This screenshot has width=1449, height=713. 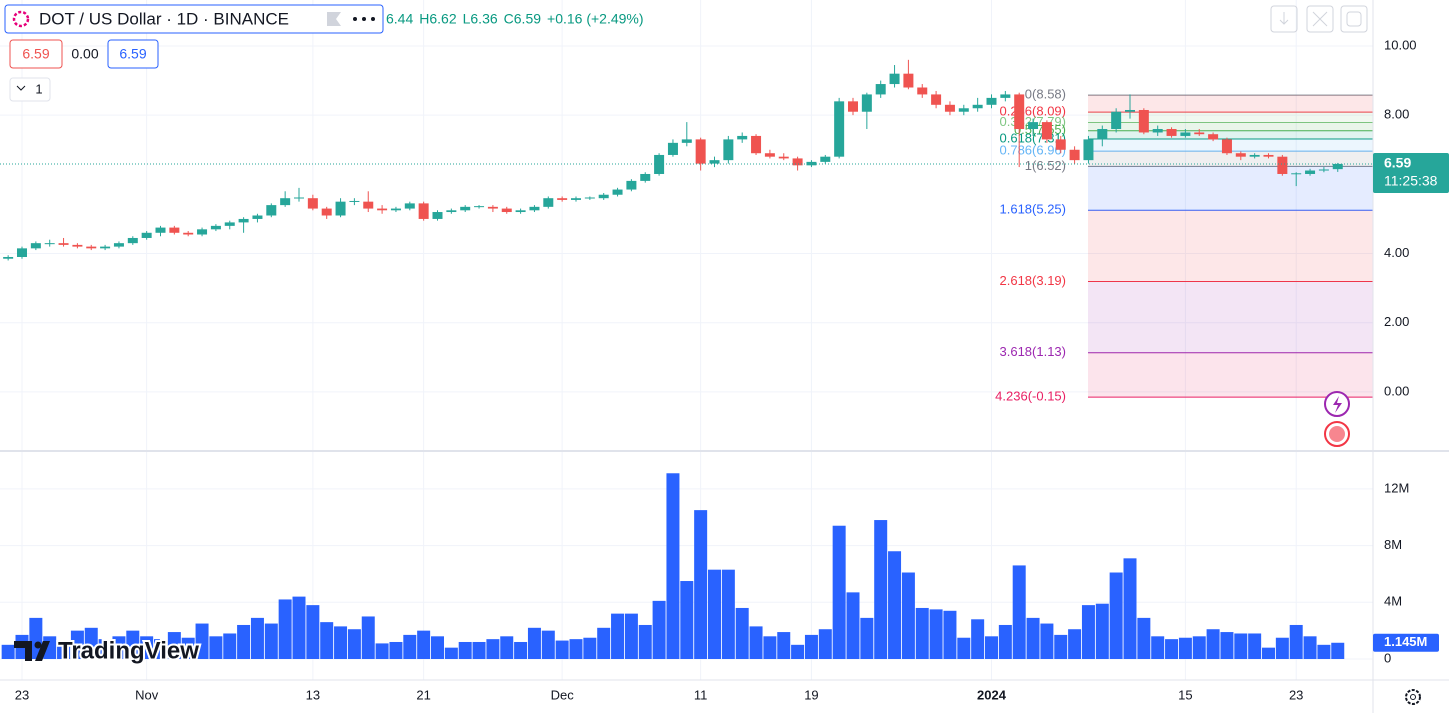 What do you see at coordinates (1393, 601) in the screenshot?
I see `volume-tick-label: 4M` at bounding box center [1393, 601].